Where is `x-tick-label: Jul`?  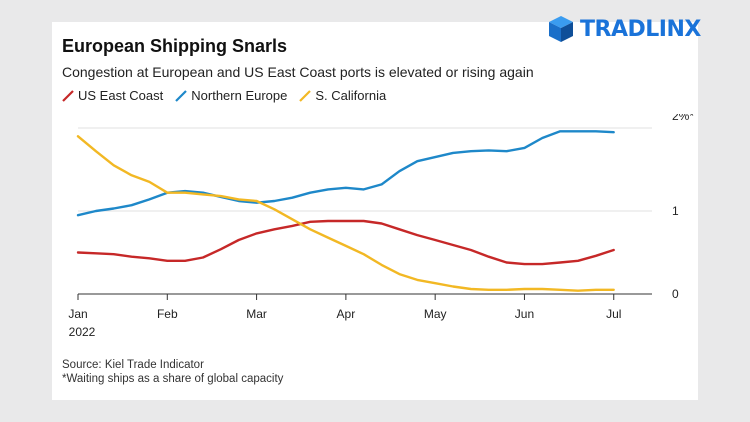
x-tick-label: Jul is located at coordinates (613, 314).